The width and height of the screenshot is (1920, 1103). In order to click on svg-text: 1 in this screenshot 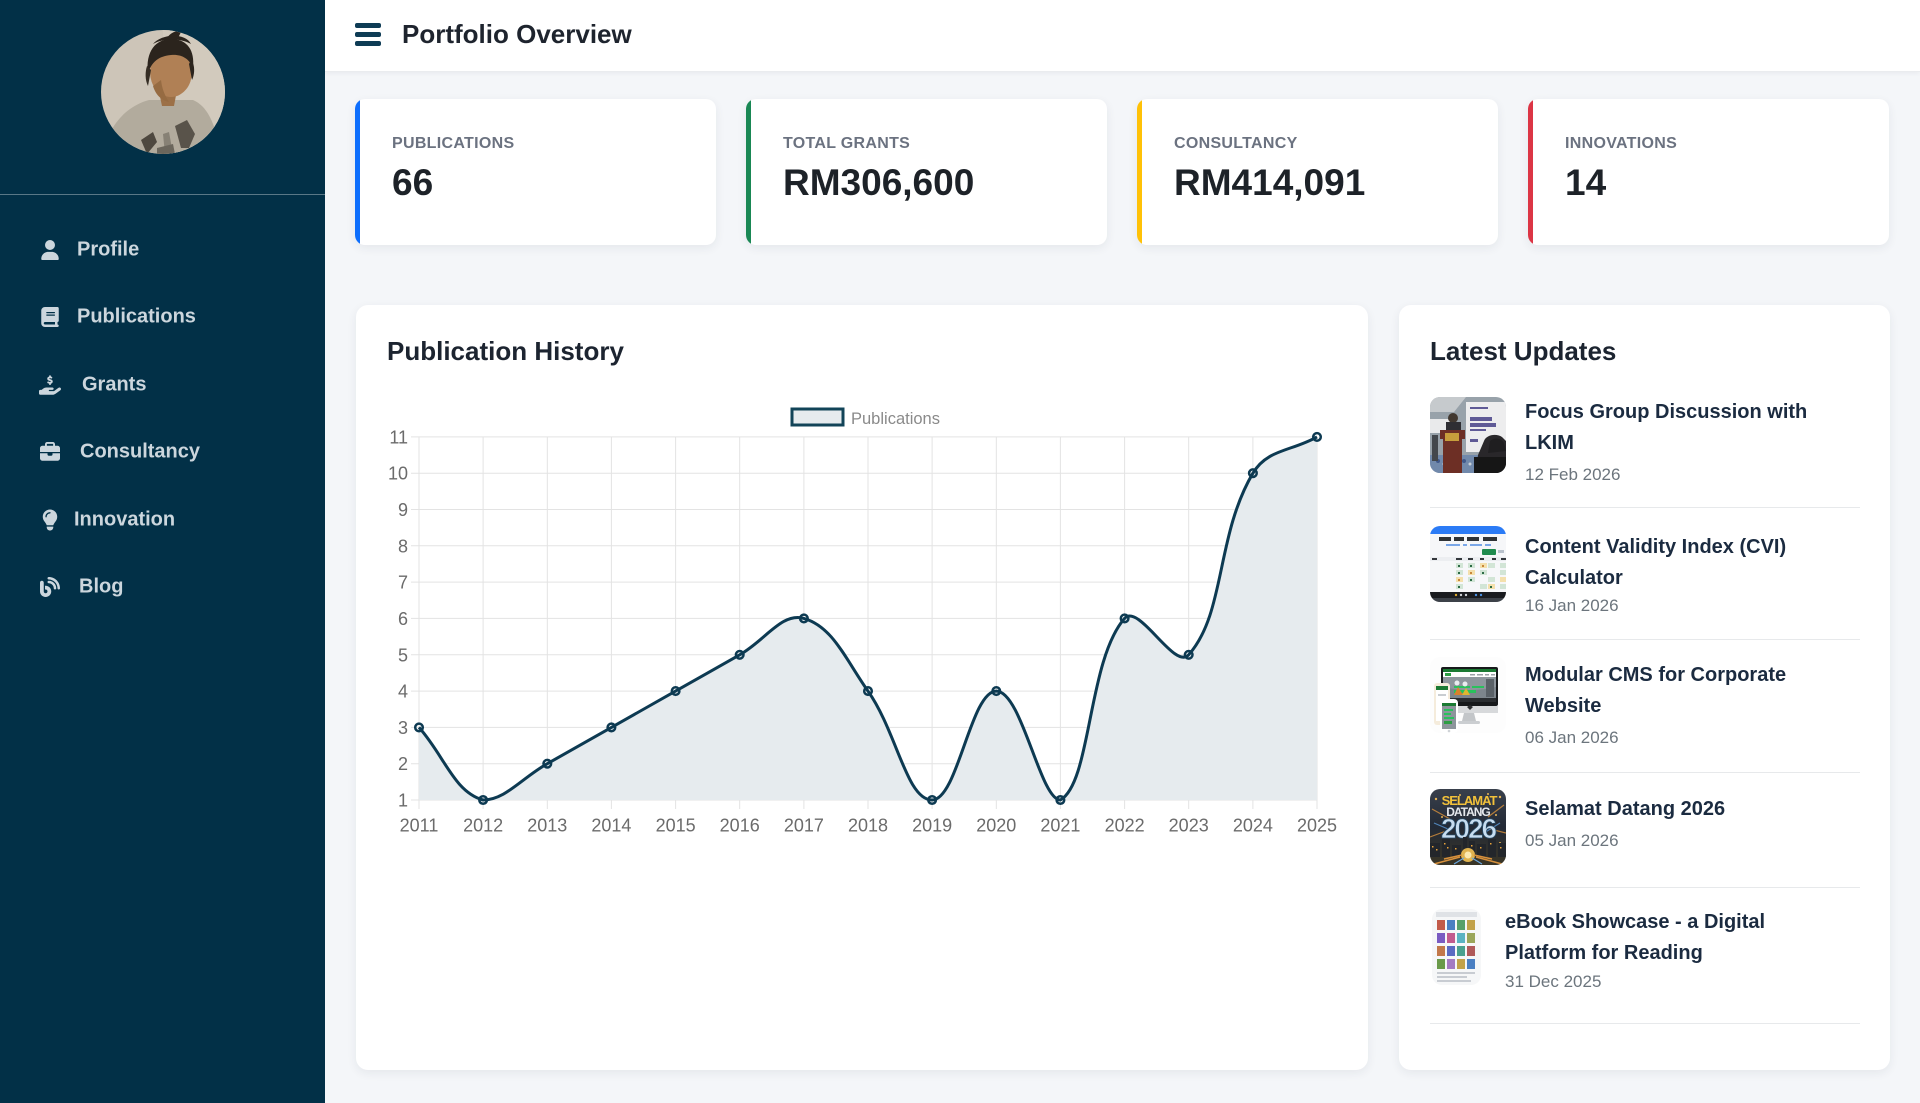, I will do `click(403, 801)`.